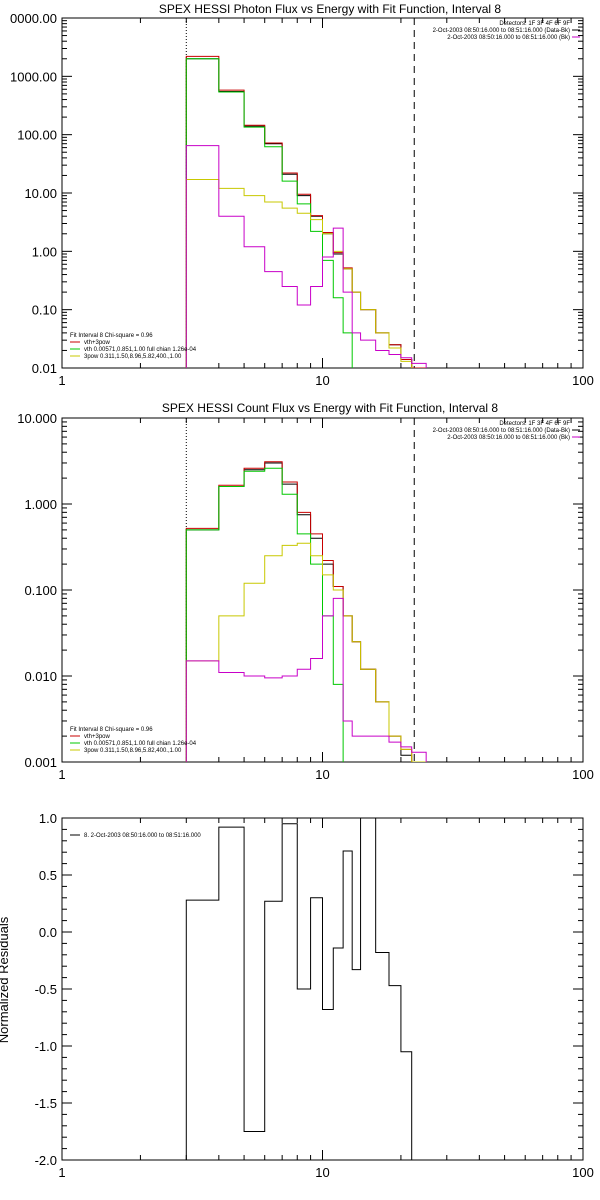  Describe the element at coordinates (44, 251) in the screenshot. I see `y-tick-label: 1.00` at that location.